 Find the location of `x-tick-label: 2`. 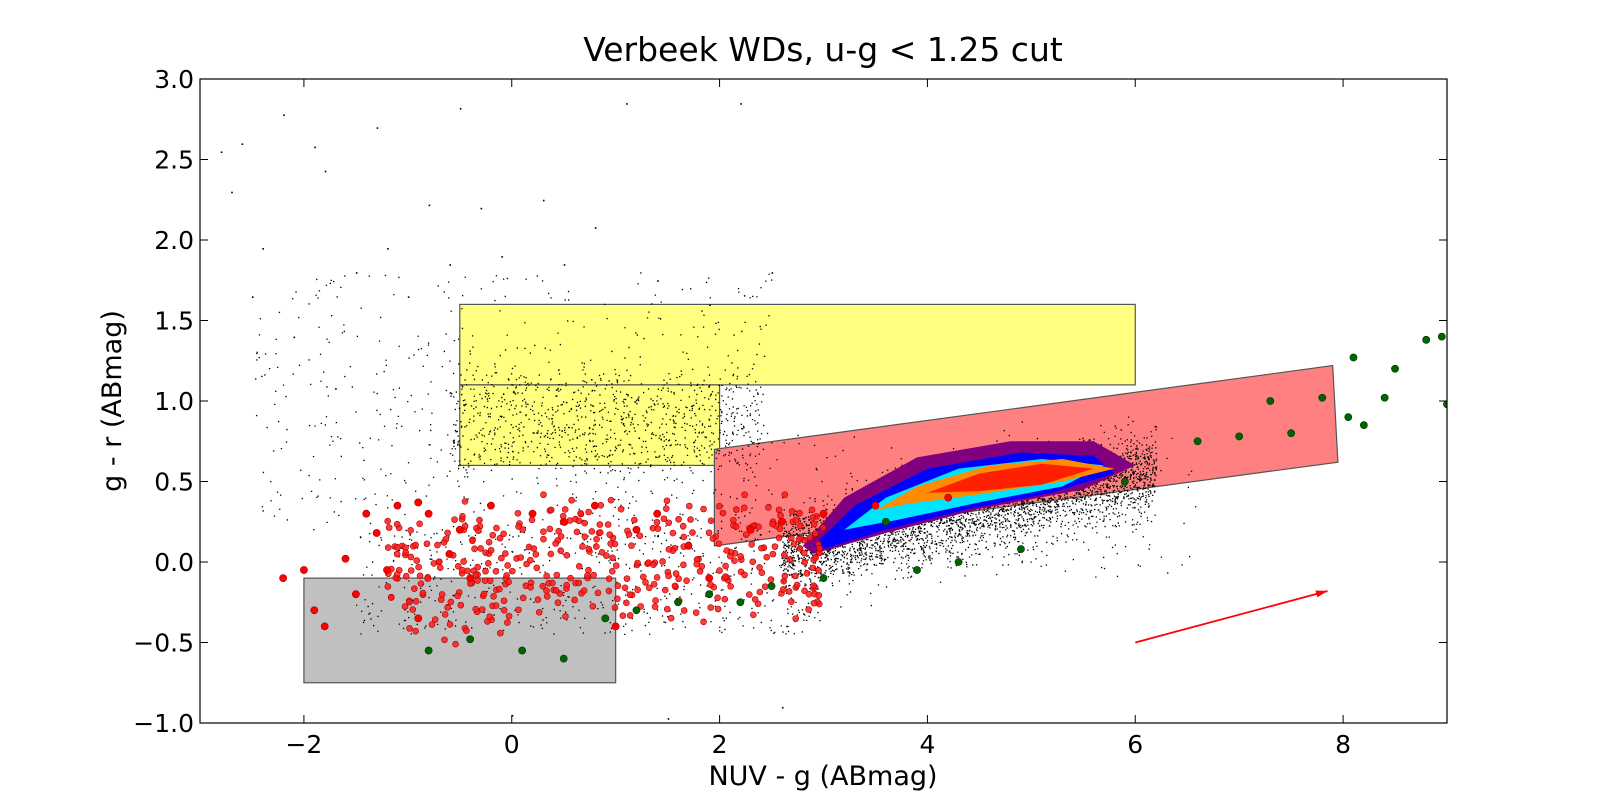

x-tick-label: 2 is located at coordinates (720, 744).